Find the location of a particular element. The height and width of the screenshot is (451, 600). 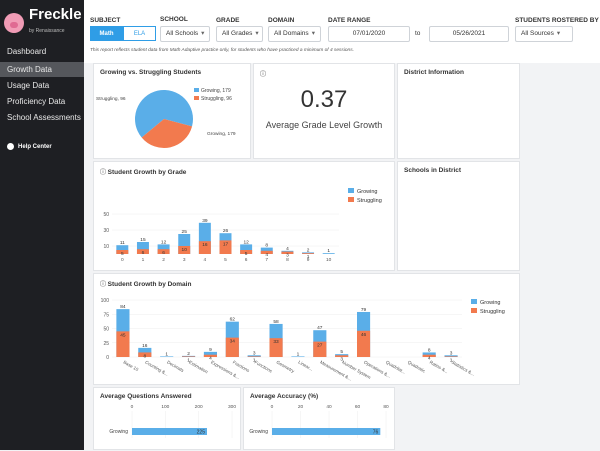

x-tick-label: 7 is located at coordinates (266, 260).